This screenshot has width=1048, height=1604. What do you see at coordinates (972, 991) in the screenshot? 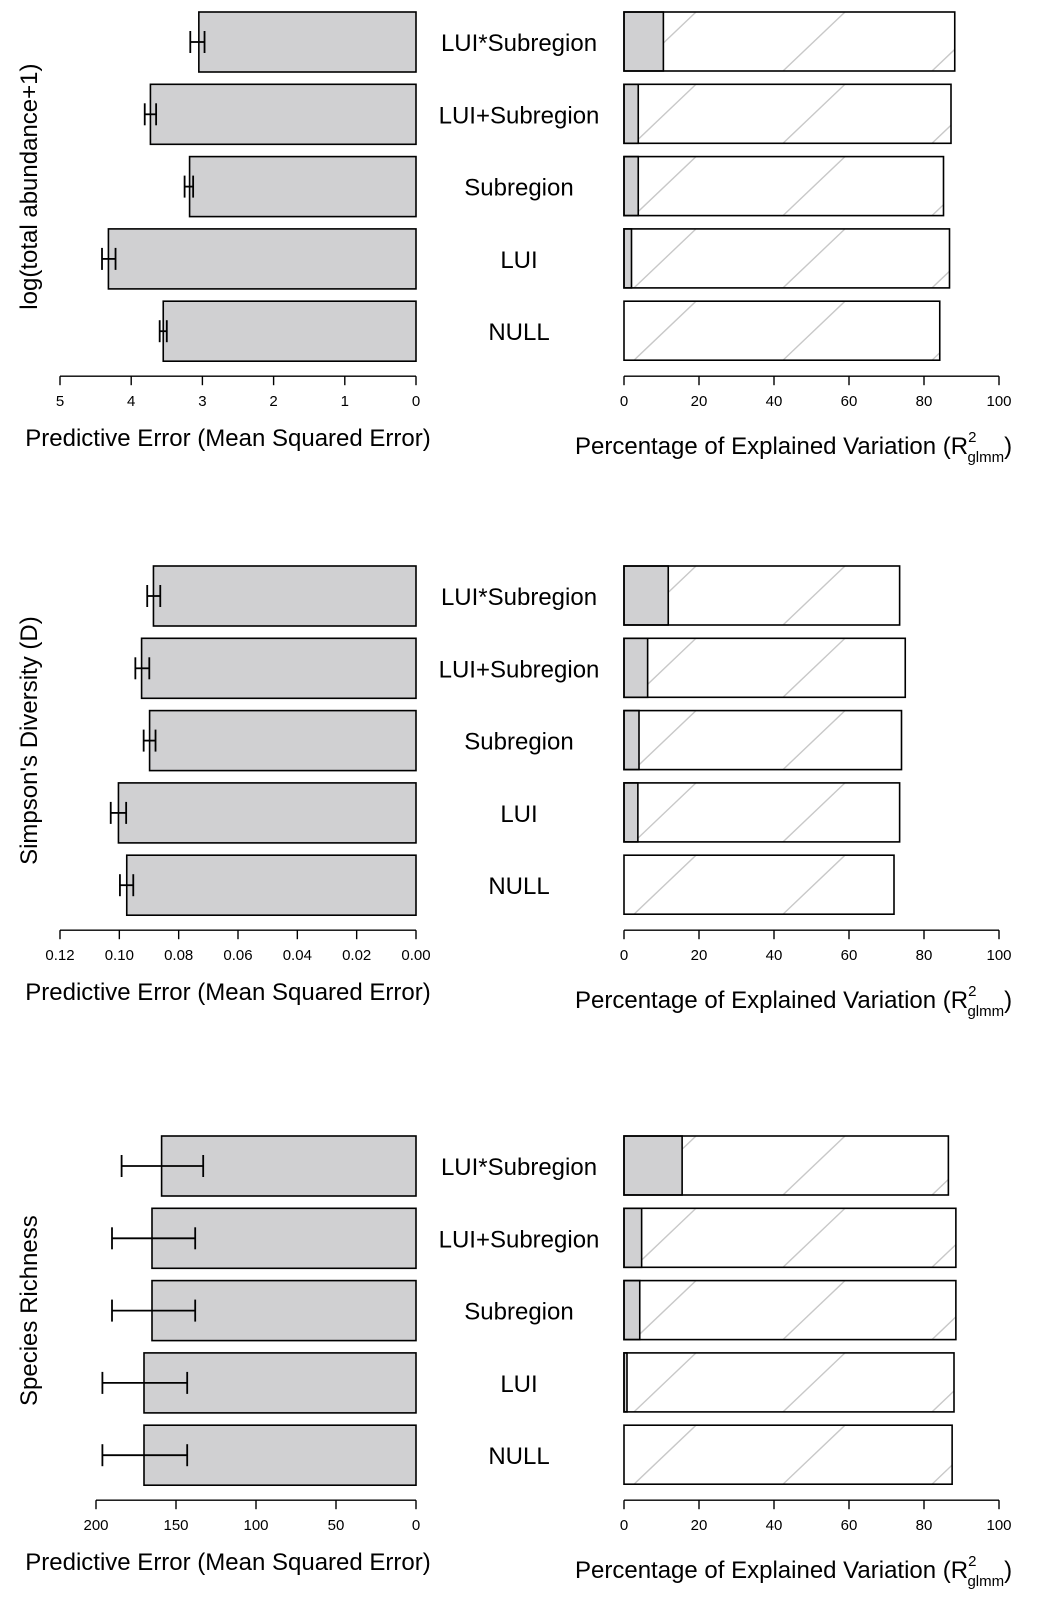
I see `r2-axis-title-sup: 2` at bounding box center [972, 991].